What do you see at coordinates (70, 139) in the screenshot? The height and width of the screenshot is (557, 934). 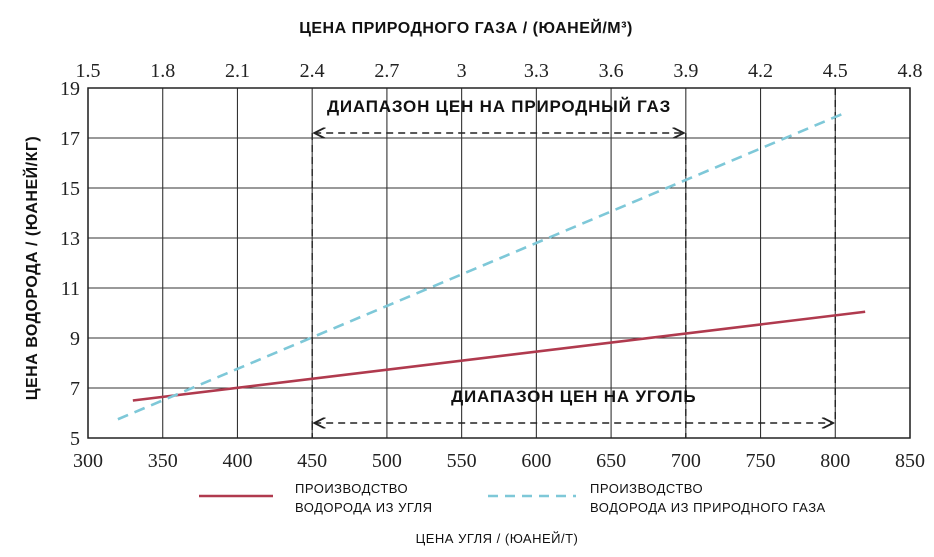 I see `y-tick-label: 17` at bounding box center [70, 139].